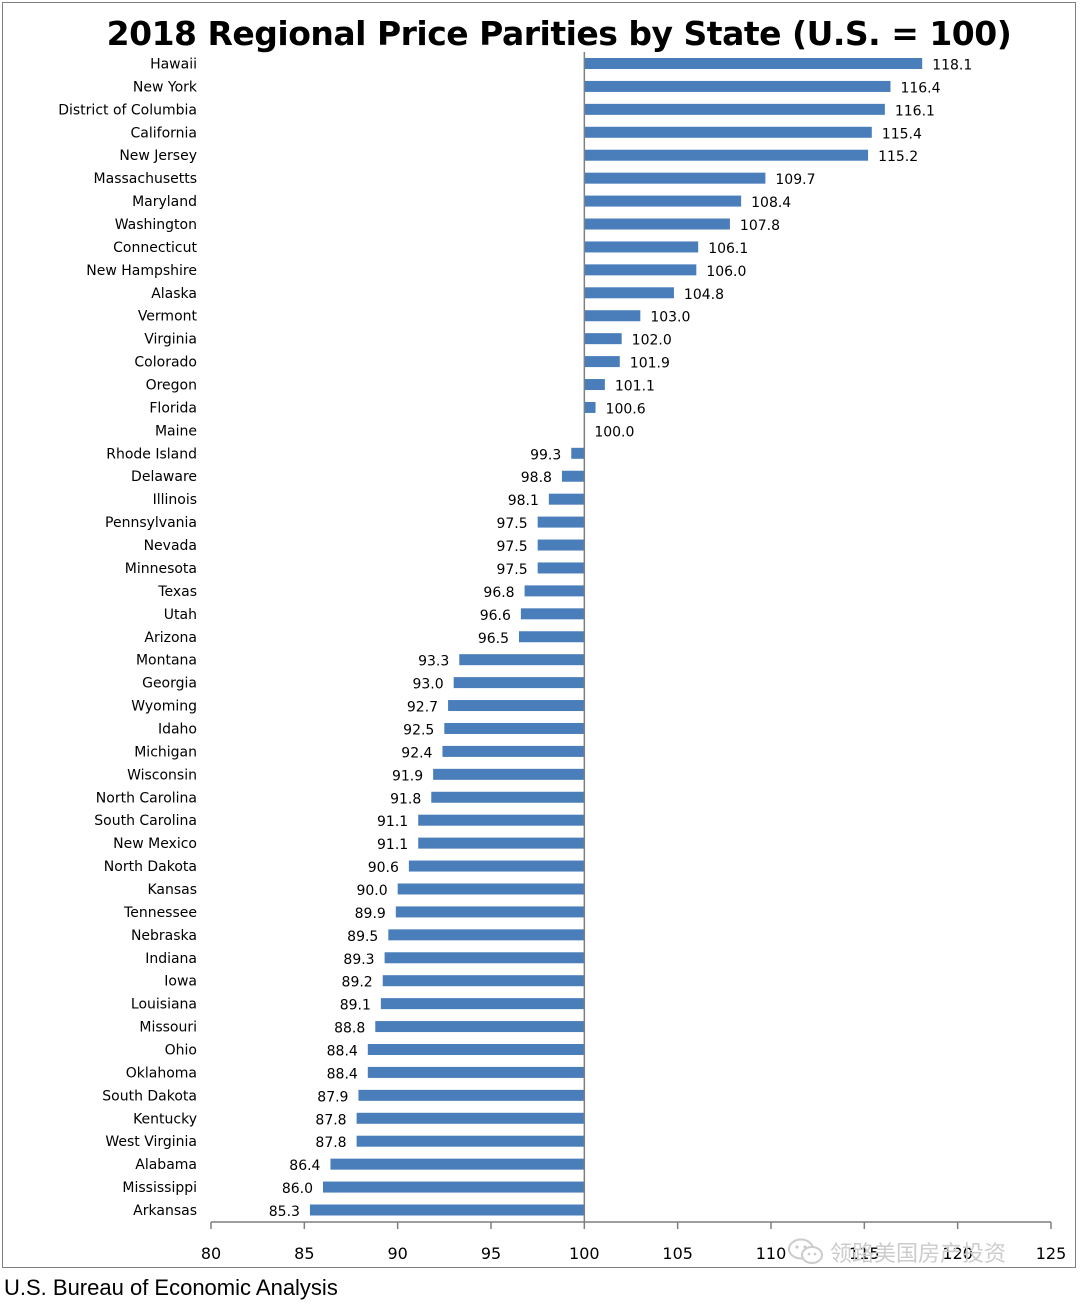 Image resolution: width=1080 pixels, height=1304 pixels. I want to click on value-label: 96.6, so click(495, 616).